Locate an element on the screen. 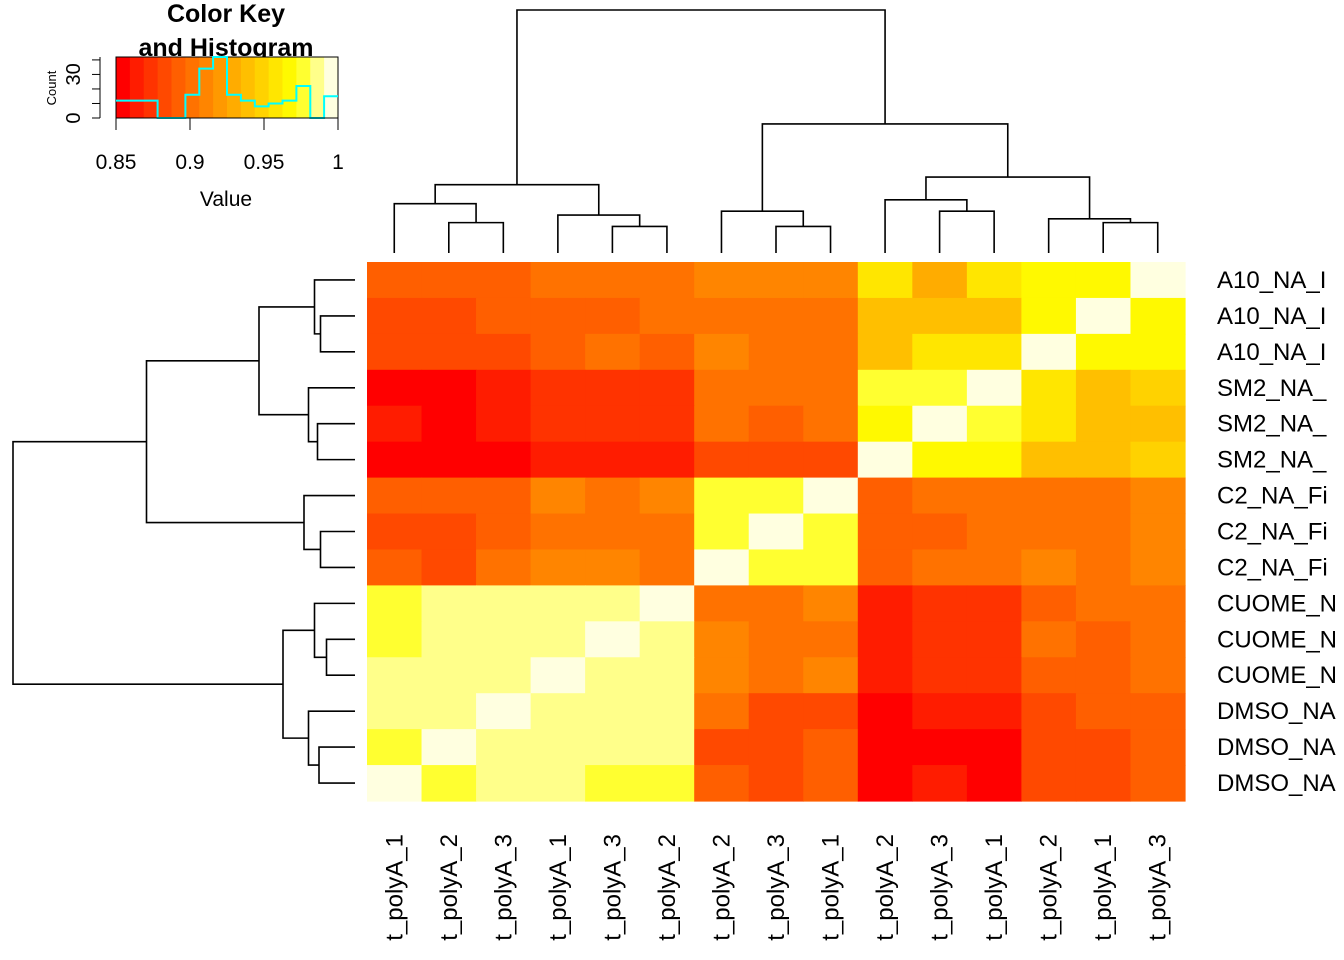  column-dendrogram is located at coordinates (776, 131).